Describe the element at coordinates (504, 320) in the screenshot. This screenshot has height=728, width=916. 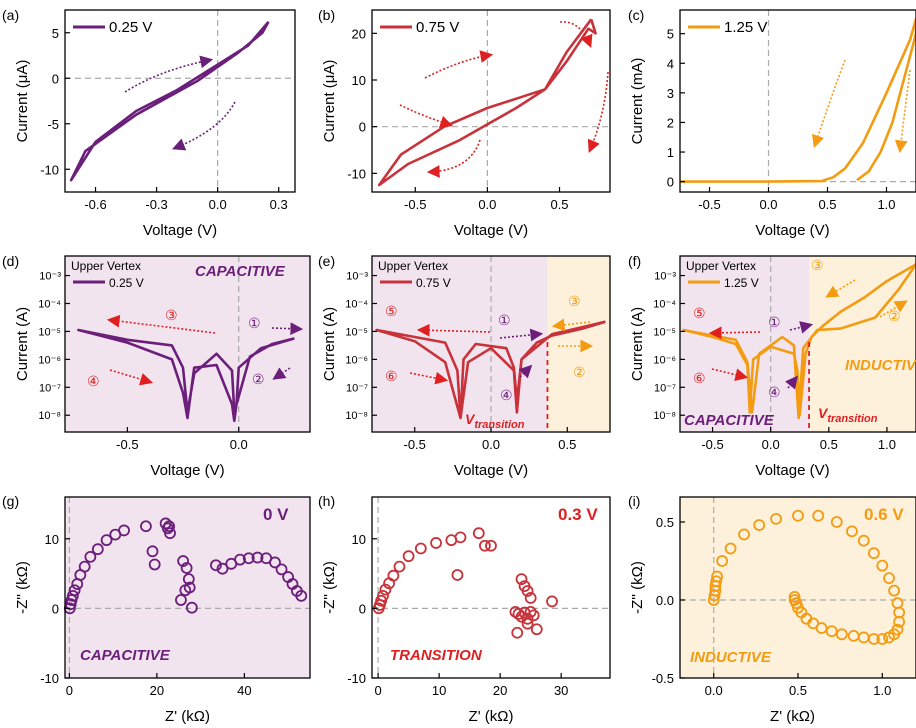
I see `annotation: ①` at that location.